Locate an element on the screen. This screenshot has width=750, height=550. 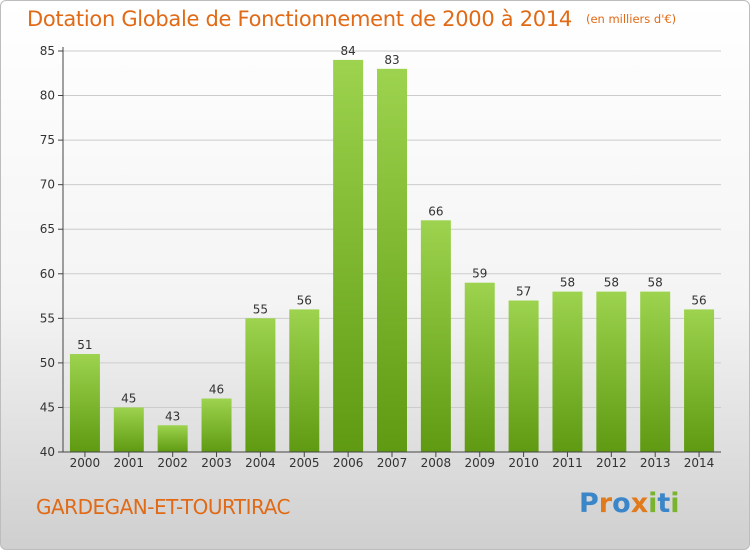
bar-value-label: 45 is located at coordinates (128, 398).